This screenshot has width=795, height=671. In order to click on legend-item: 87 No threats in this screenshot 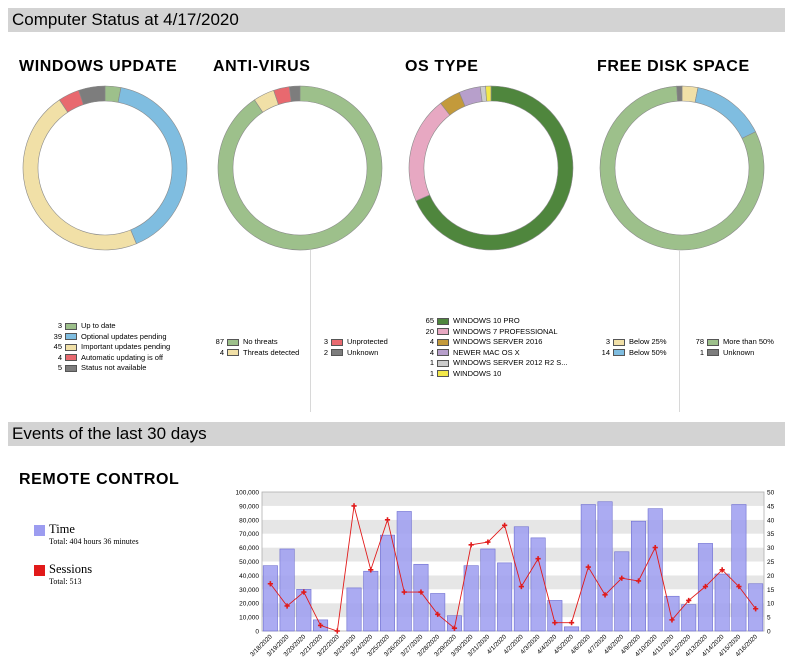, I will do `click(246, 341)`.